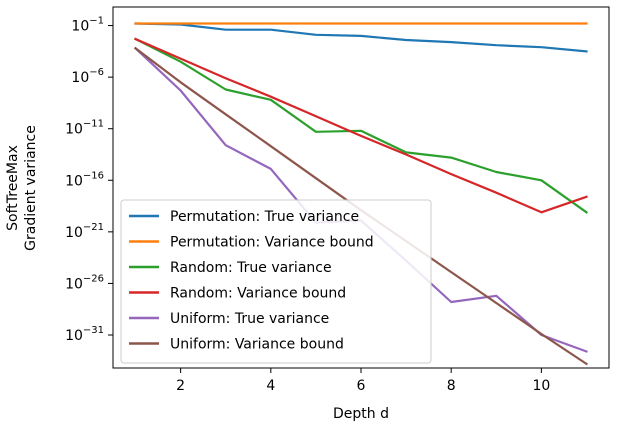  I want to click on y-axis: 10⁻¹ 10⁻⁶ 10⁻¹¹ 10⁻¹⁶ 10⁻²¹ 10⁻²⁶ 10⁻³¹, so click(89, 180).